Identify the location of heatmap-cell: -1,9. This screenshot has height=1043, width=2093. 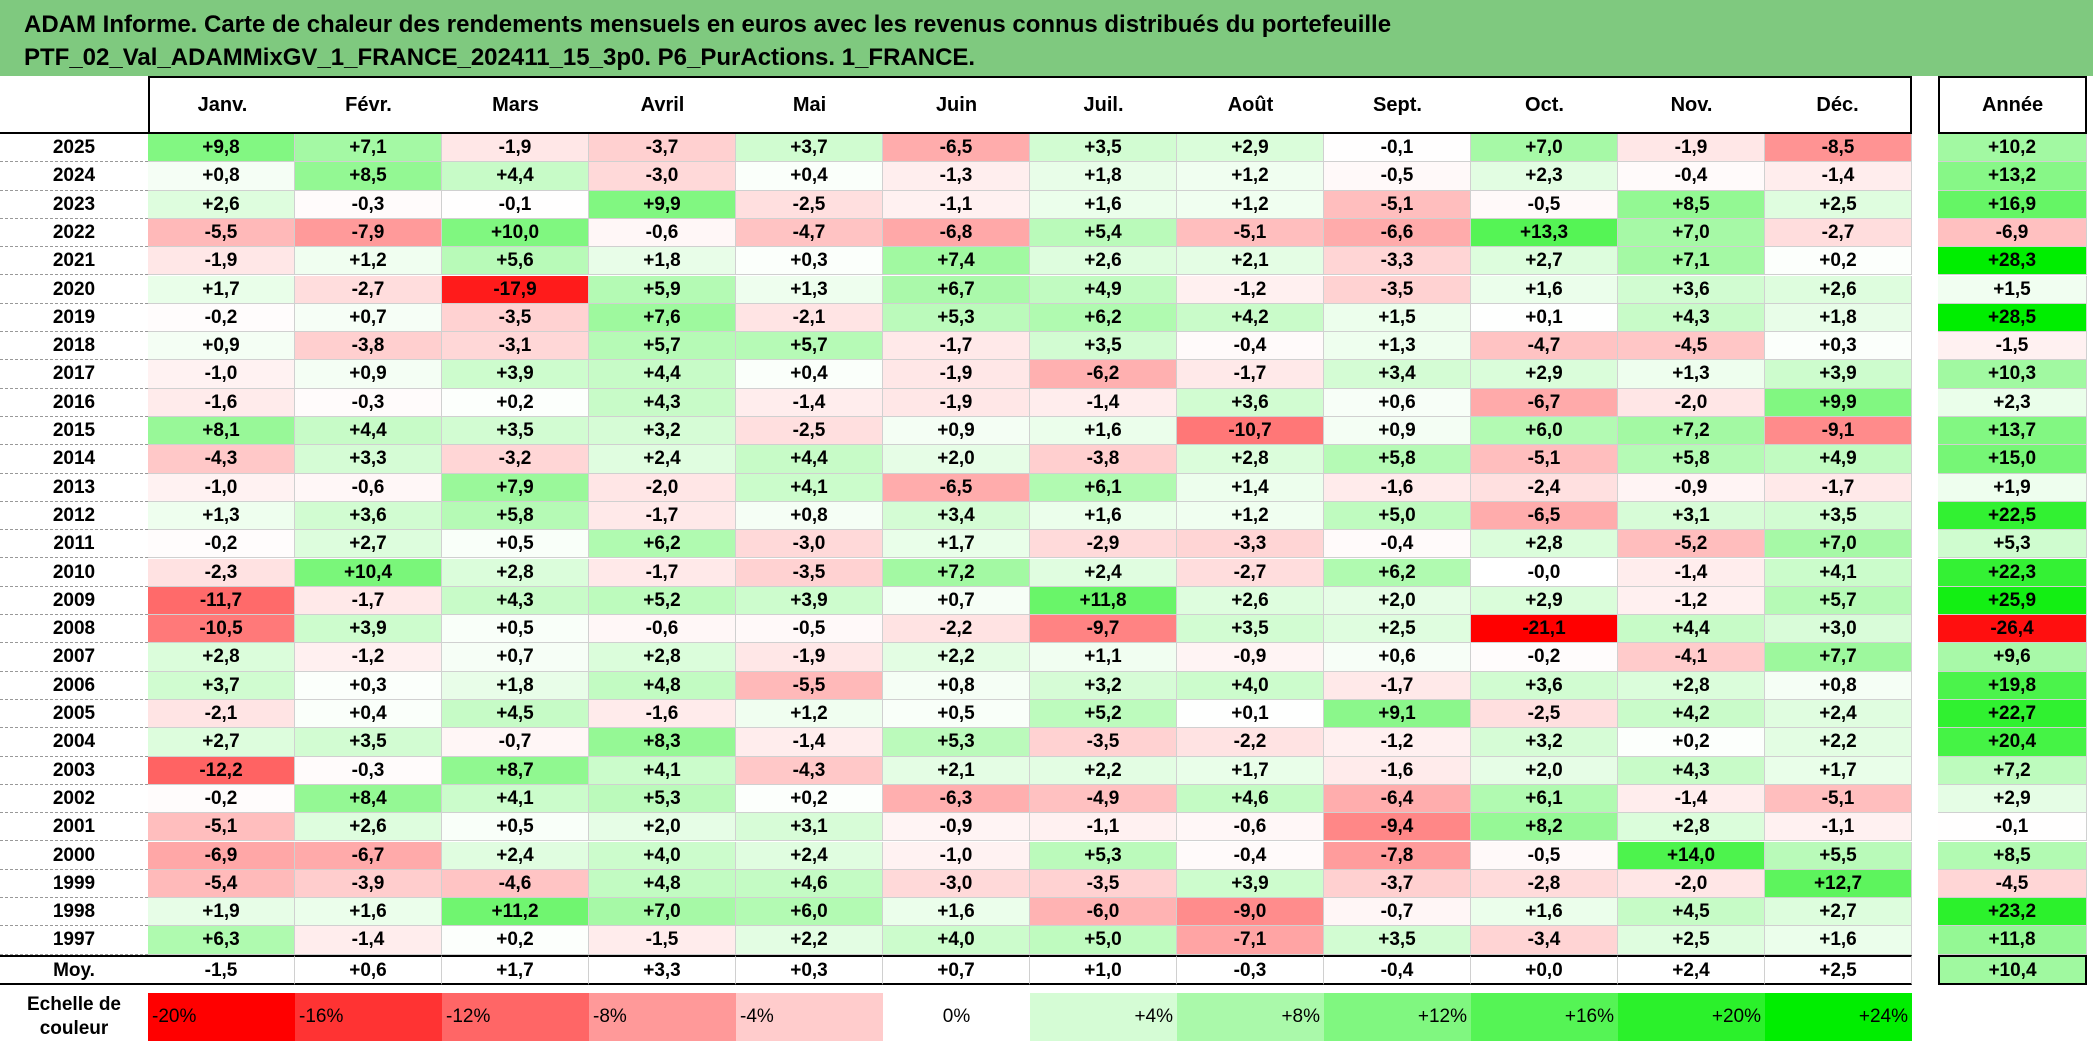
(809, 657).